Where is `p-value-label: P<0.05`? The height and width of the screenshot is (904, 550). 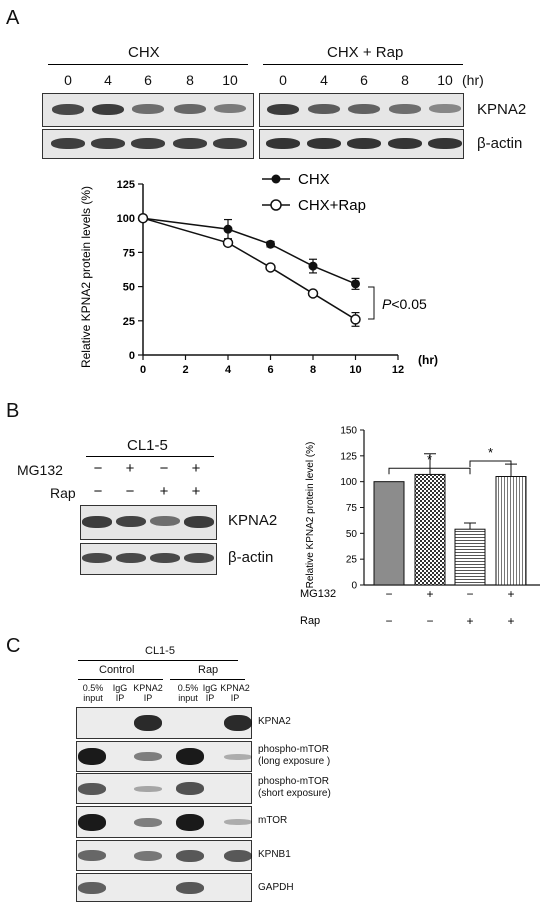
p-value-label: P<0.05 is located at coordinates (404, 304).